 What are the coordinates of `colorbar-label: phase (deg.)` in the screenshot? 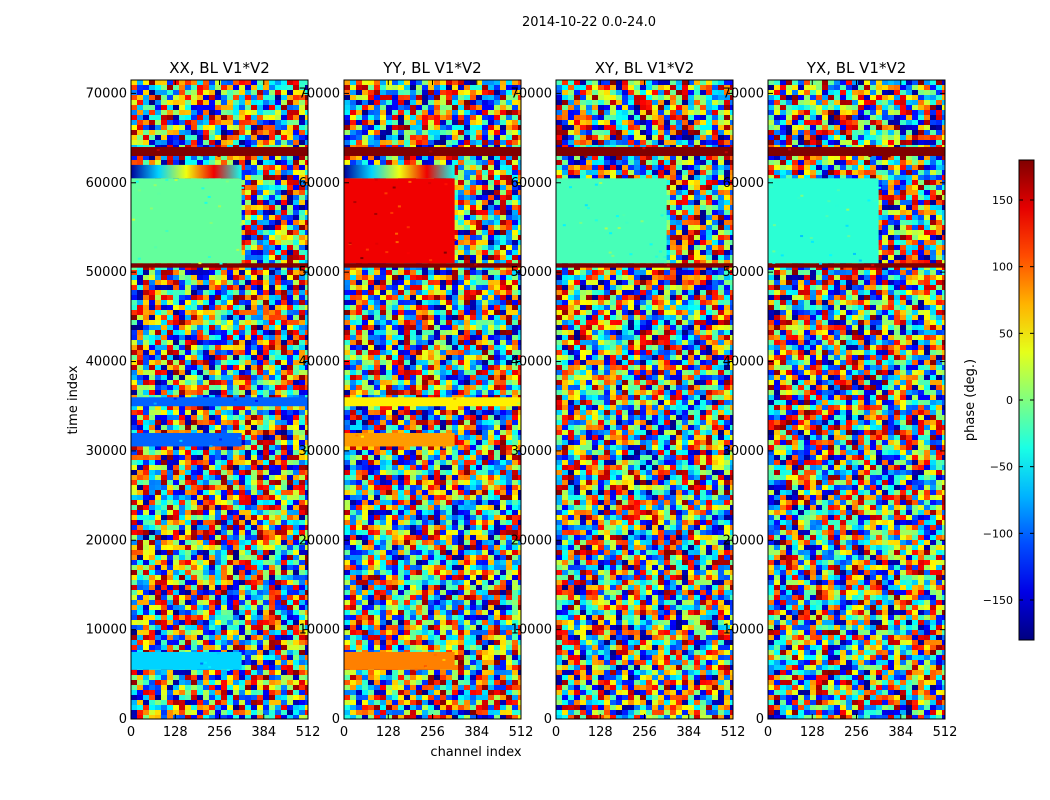 It's located at (970, 400).